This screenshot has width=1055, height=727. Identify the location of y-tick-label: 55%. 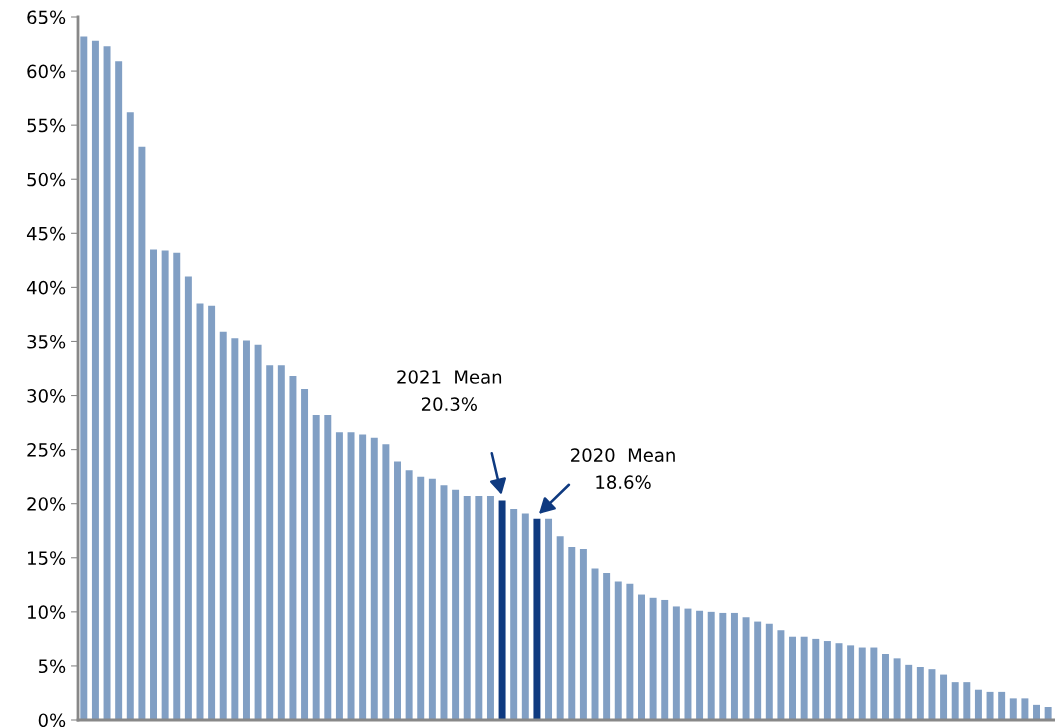
(46, 125).